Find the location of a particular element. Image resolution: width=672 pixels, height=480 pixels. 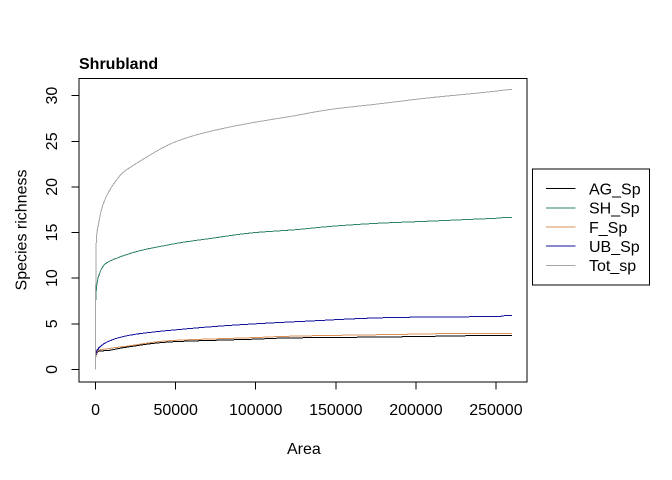

svg-text: Area is located at coordinates (304, 449).